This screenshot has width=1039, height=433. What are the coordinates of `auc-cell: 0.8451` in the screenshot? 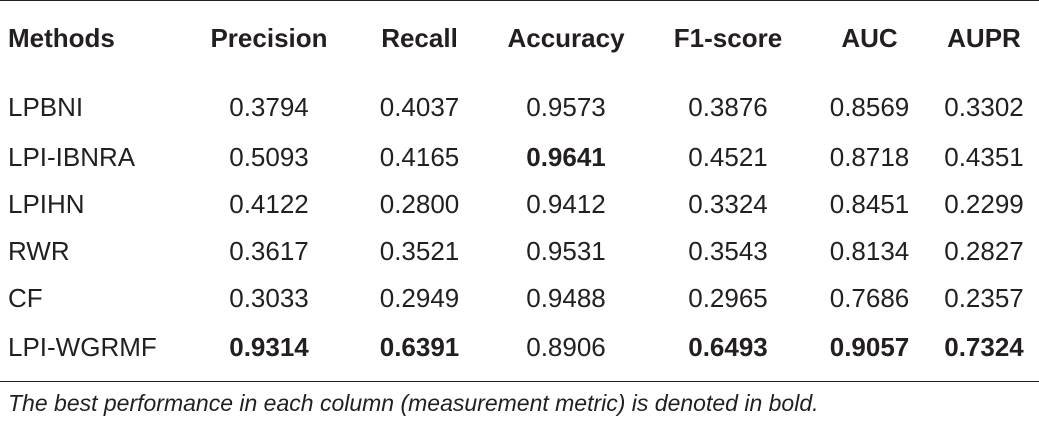 It's located at (869, 204).